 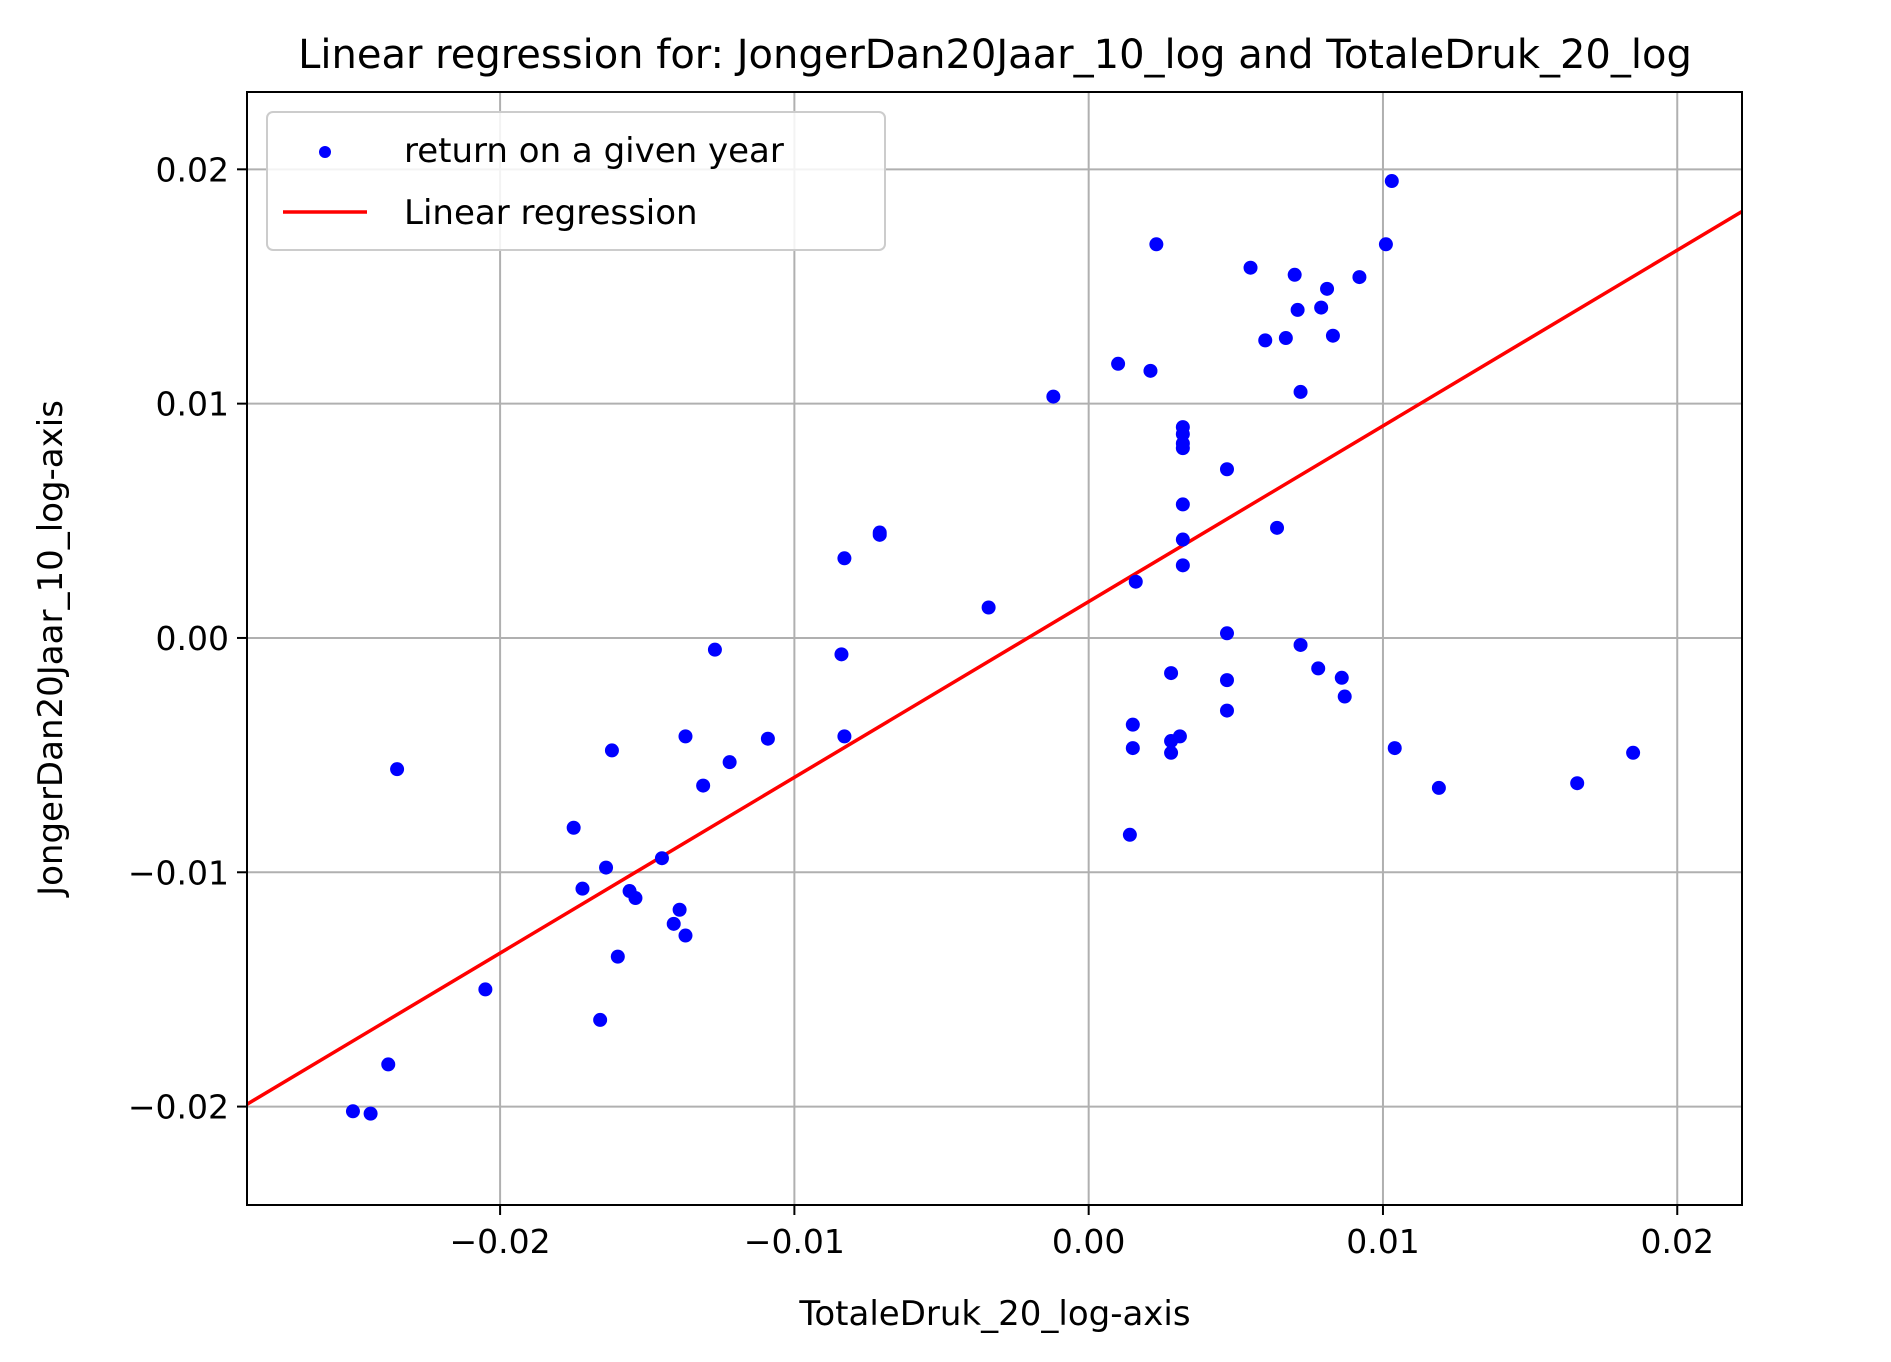 I want to click on y-tick-label: −0.02, so click(x=178, y=1107).